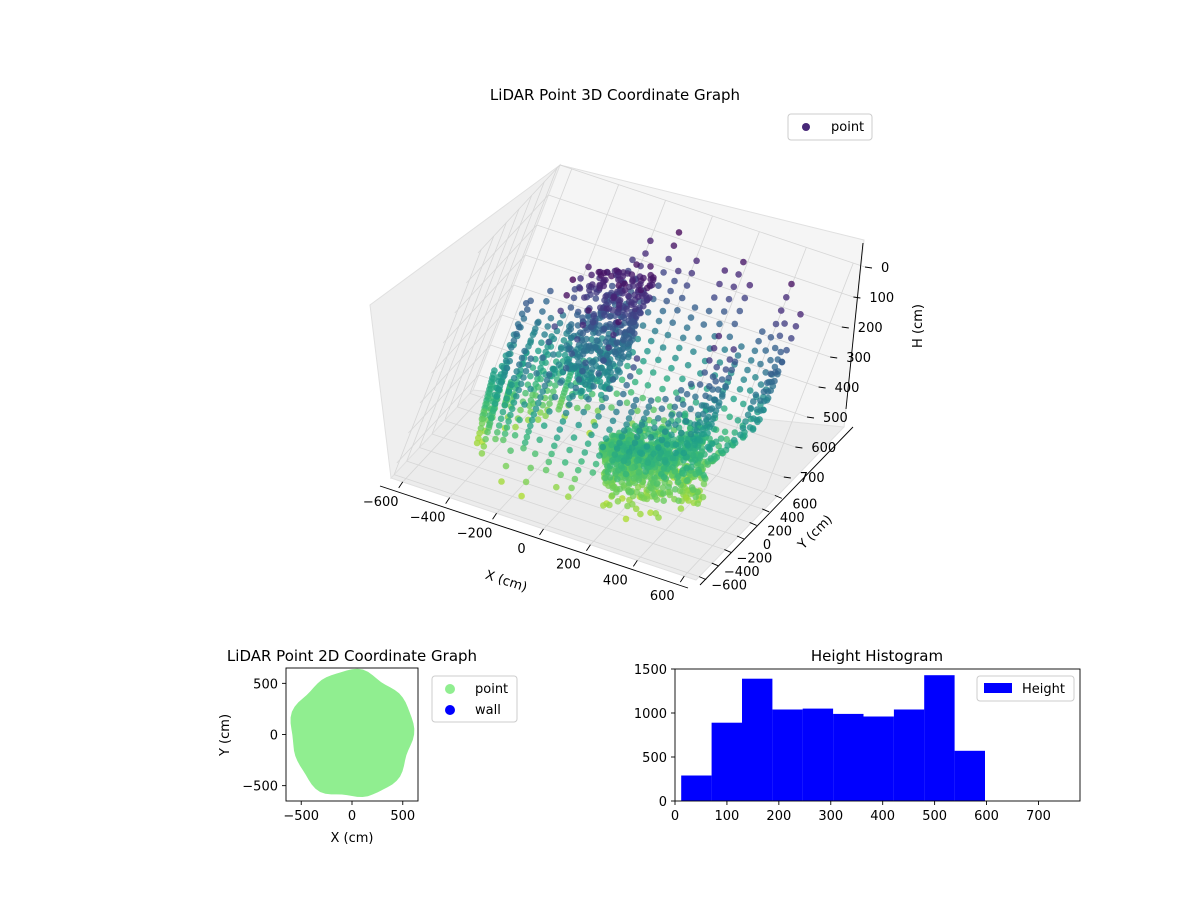 The height and width of the screenshot is (900, 1200). Describe the element at coordinates (496, 269) in the screenshot. I see `z-gridline-side` at that location.